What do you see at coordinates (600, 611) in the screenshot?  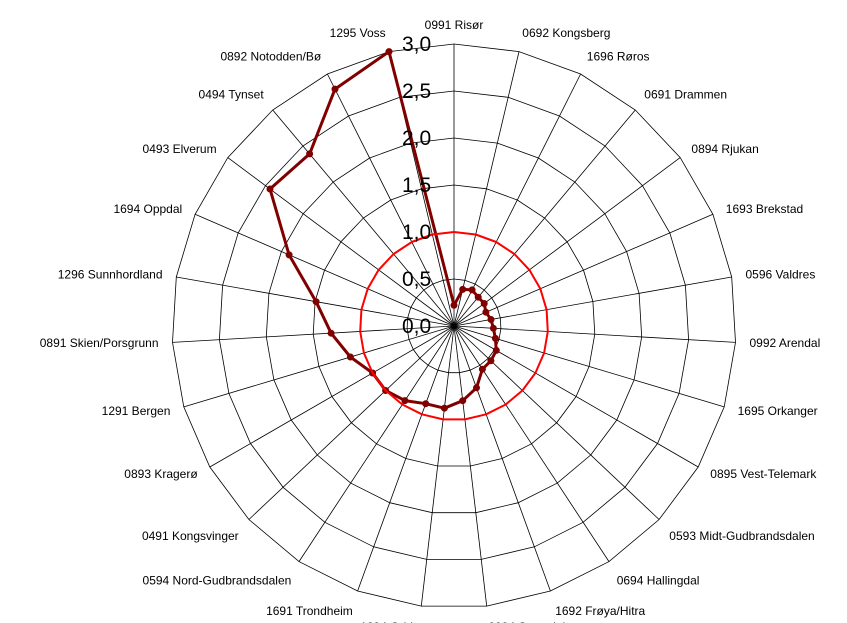 I see `category-label: 1692 Frøya/Hitra` at bounding box center [600, 611].